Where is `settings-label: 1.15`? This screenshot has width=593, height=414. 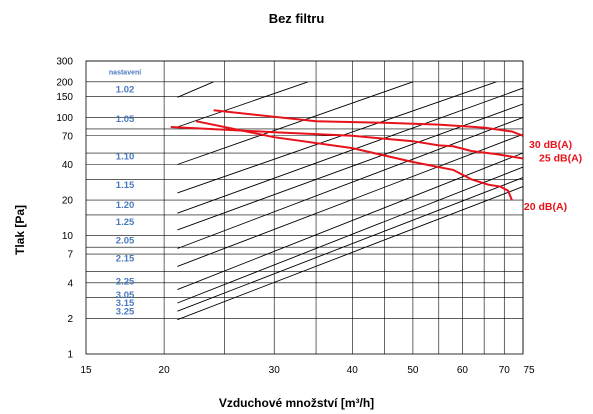 settings-label: 1.15 is located at coordinates (125, 185).